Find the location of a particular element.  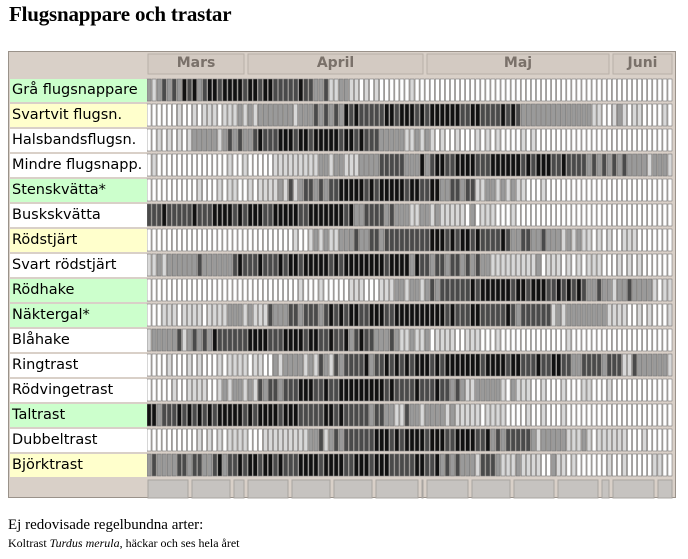

species-label: Taltrast is located at coordinates (78, 415).